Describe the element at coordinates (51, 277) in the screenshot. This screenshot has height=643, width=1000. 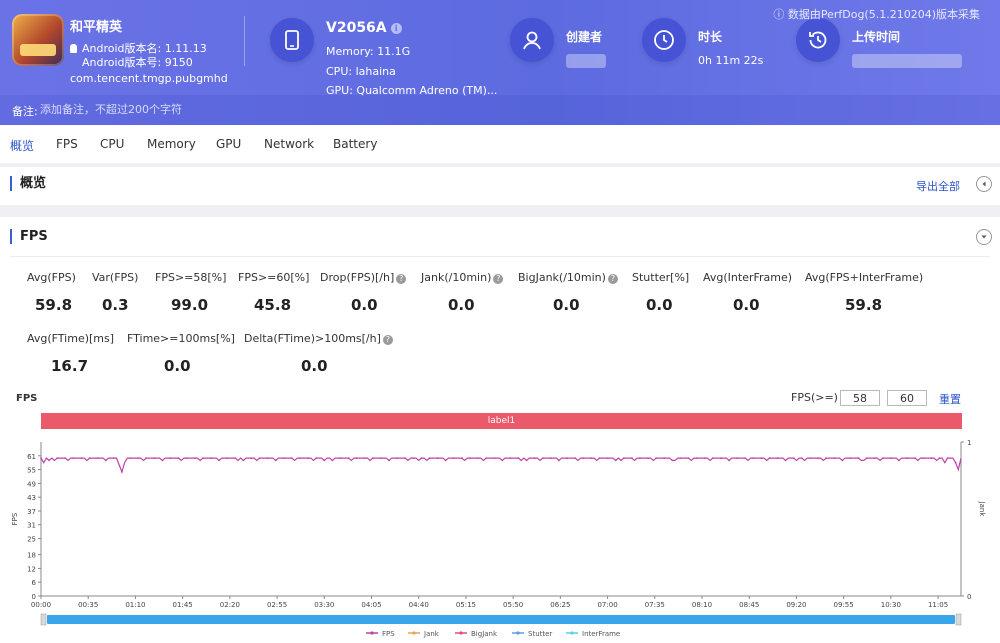
I see `metric-label: Avg(FPS)` at that location.